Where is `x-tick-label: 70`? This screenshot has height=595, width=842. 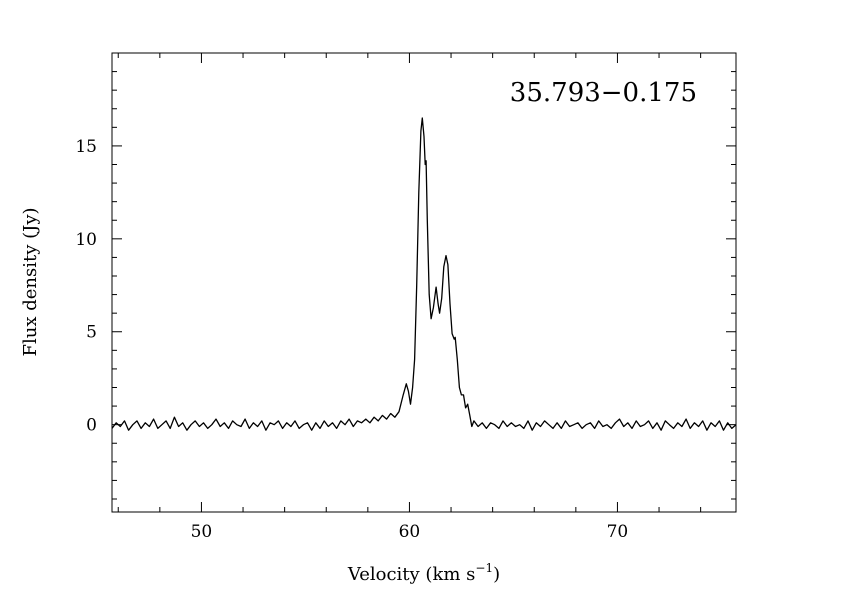 x-tick-label: 70 is located at coordinates (618, 532).